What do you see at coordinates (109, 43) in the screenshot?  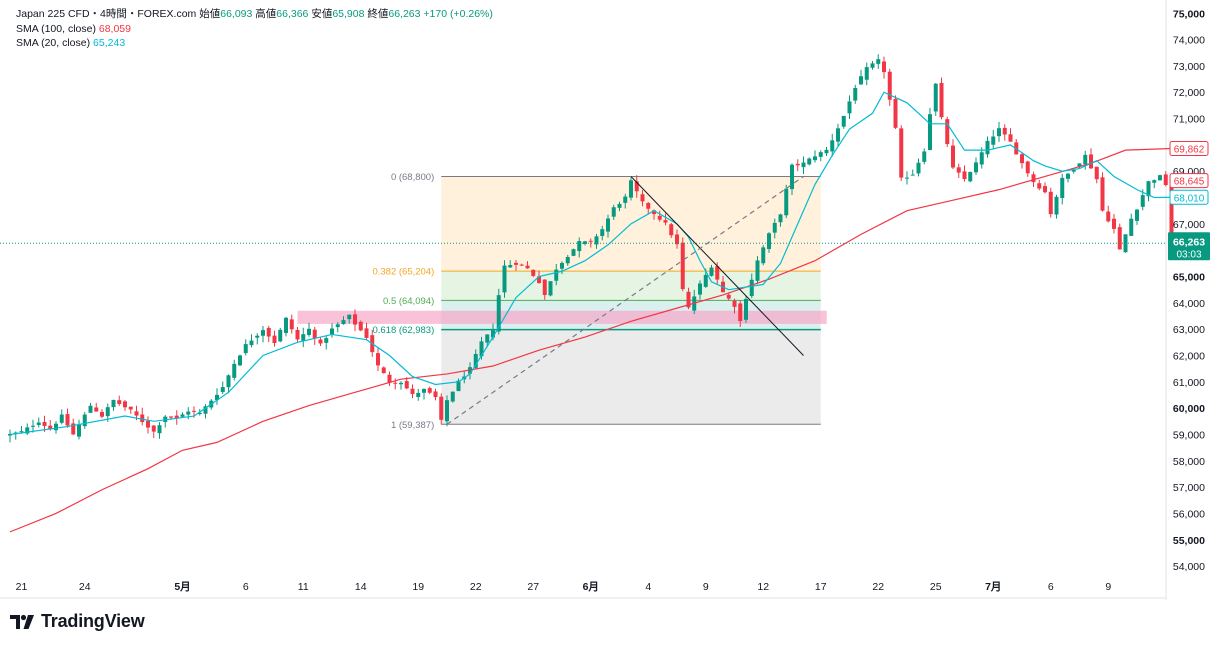 I see `sma20-value: 65,243` at bounding box center [109, 43].